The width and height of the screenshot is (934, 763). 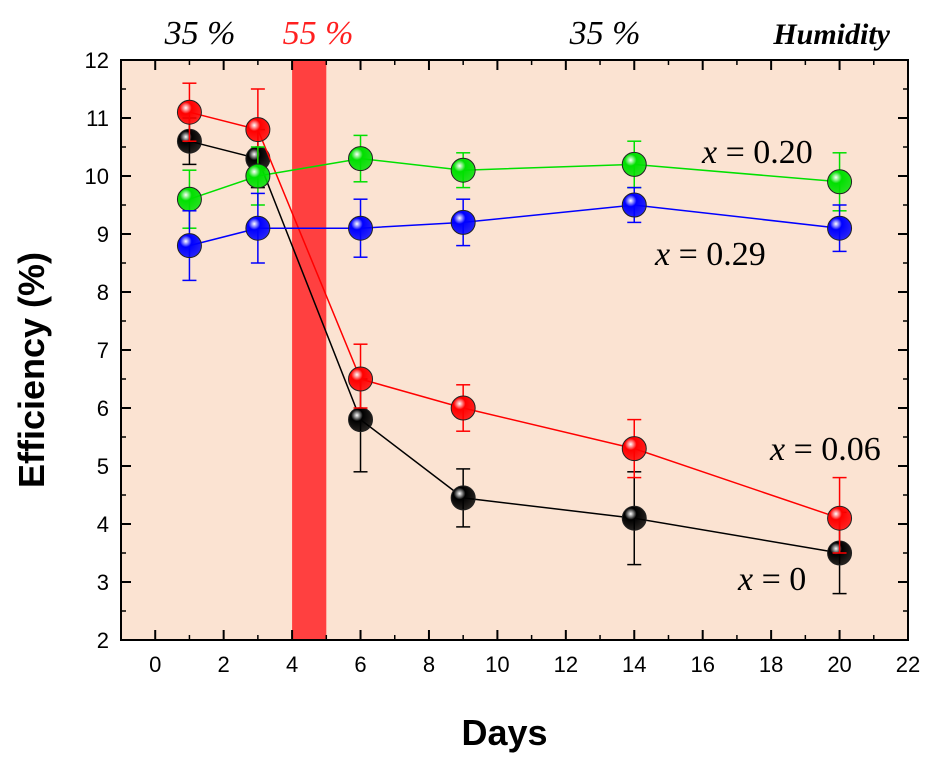 I want to click on y-tick-label: 6, so click(x=103, y=408).